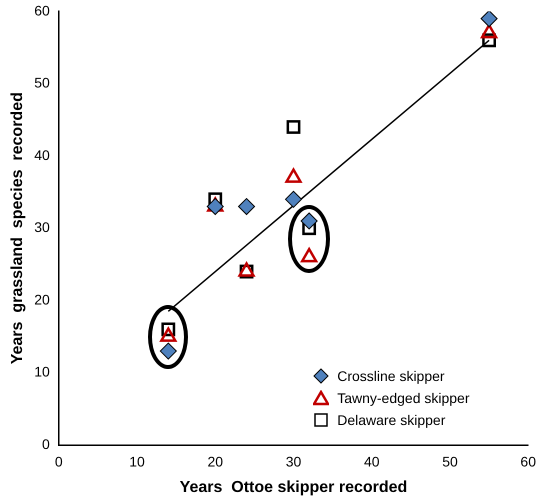 The width and height of the screenshot is (539, 501). Describe the element at coordinates (17, 228) in the screenshot. I see `y-axis-title: Years grassland species recorded` at that location.